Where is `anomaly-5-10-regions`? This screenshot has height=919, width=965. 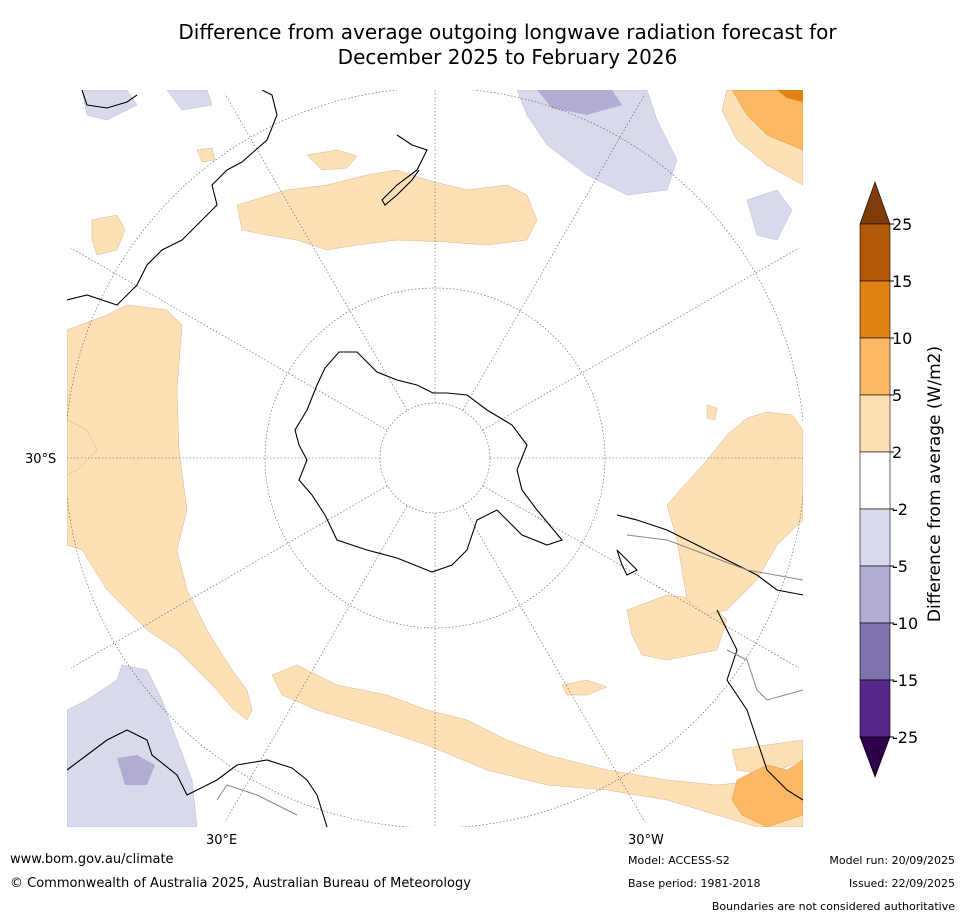
anomaly-5-10-regions is located at coordinates (767, 458).